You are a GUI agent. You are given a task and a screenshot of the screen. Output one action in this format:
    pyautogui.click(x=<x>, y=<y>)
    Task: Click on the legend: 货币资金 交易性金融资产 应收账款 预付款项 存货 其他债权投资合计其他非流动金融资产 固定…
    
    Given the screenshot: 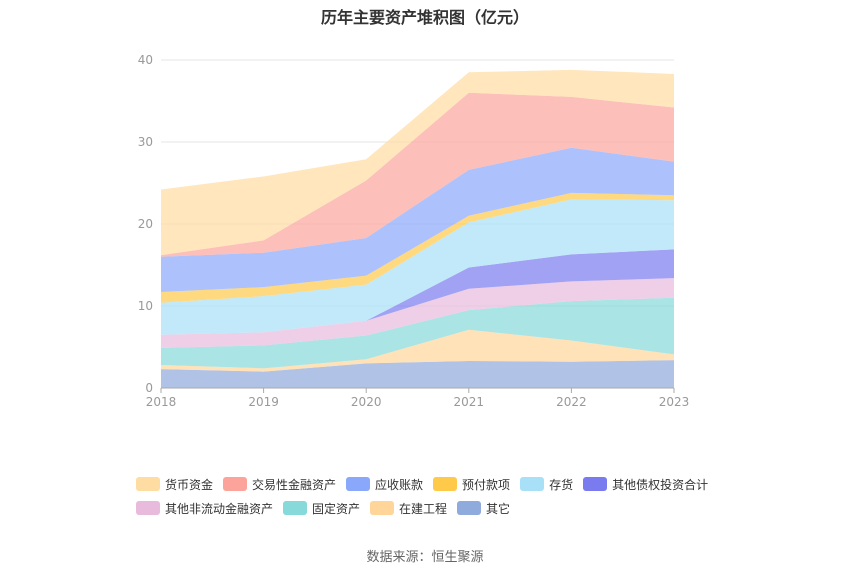 What is the action you would take?
    pyautogui.click(x=436, y=496)
    